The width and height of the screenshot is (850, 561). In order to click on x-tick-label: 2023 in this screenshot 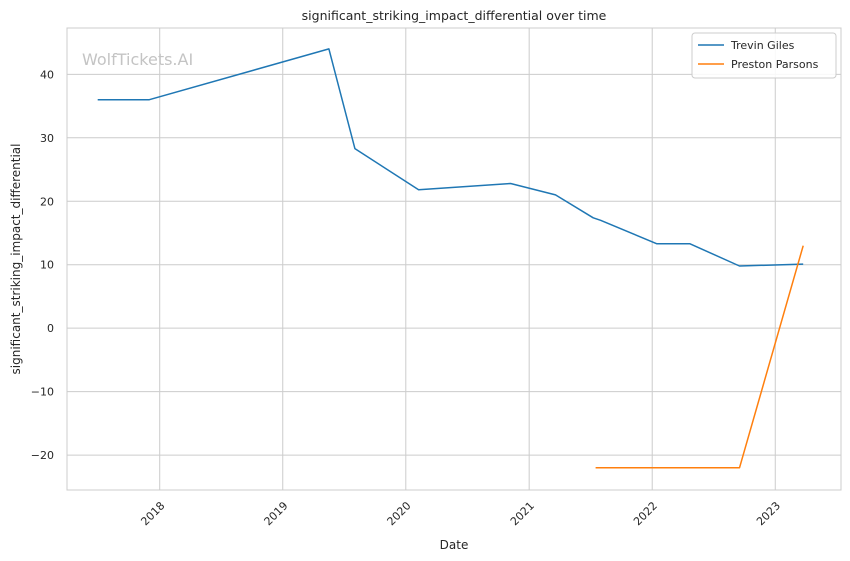, I will do `click(768, 513)`.